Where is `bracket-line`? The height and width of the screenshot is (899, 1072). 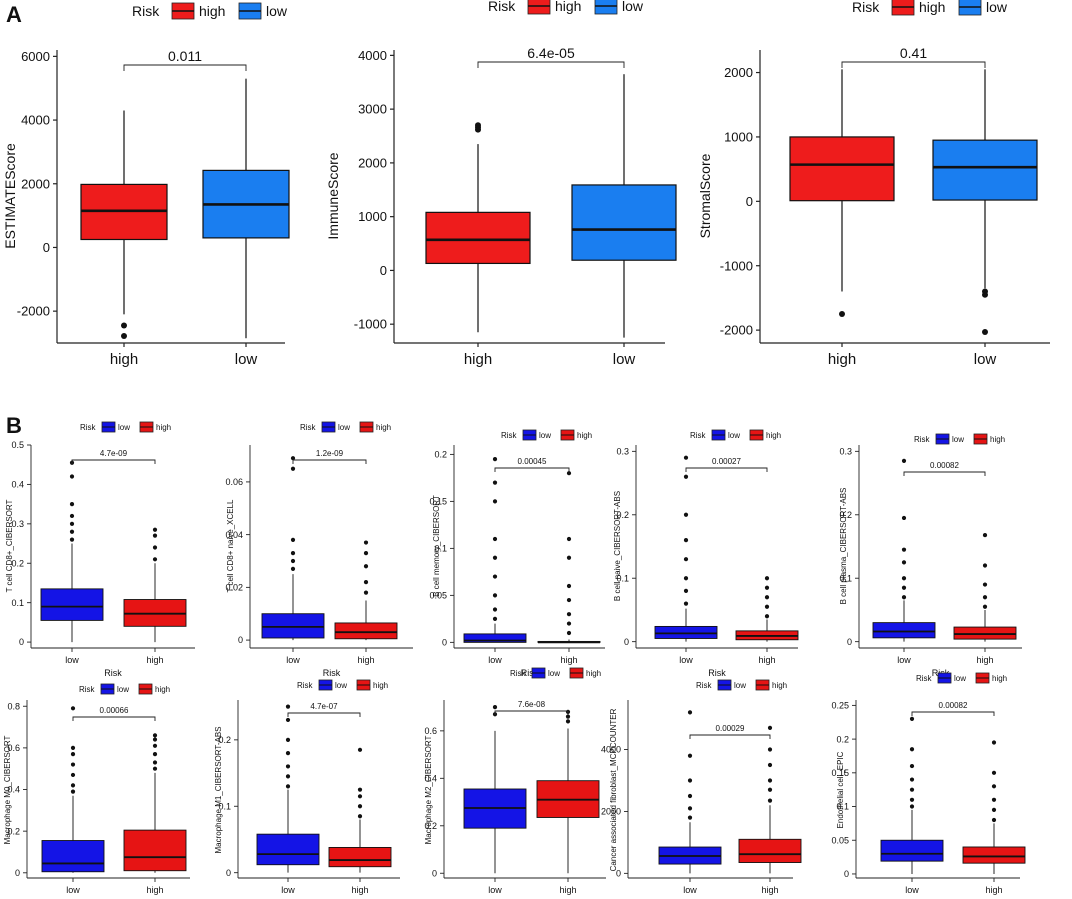
bracket-line is located at coordinates (730, 736).